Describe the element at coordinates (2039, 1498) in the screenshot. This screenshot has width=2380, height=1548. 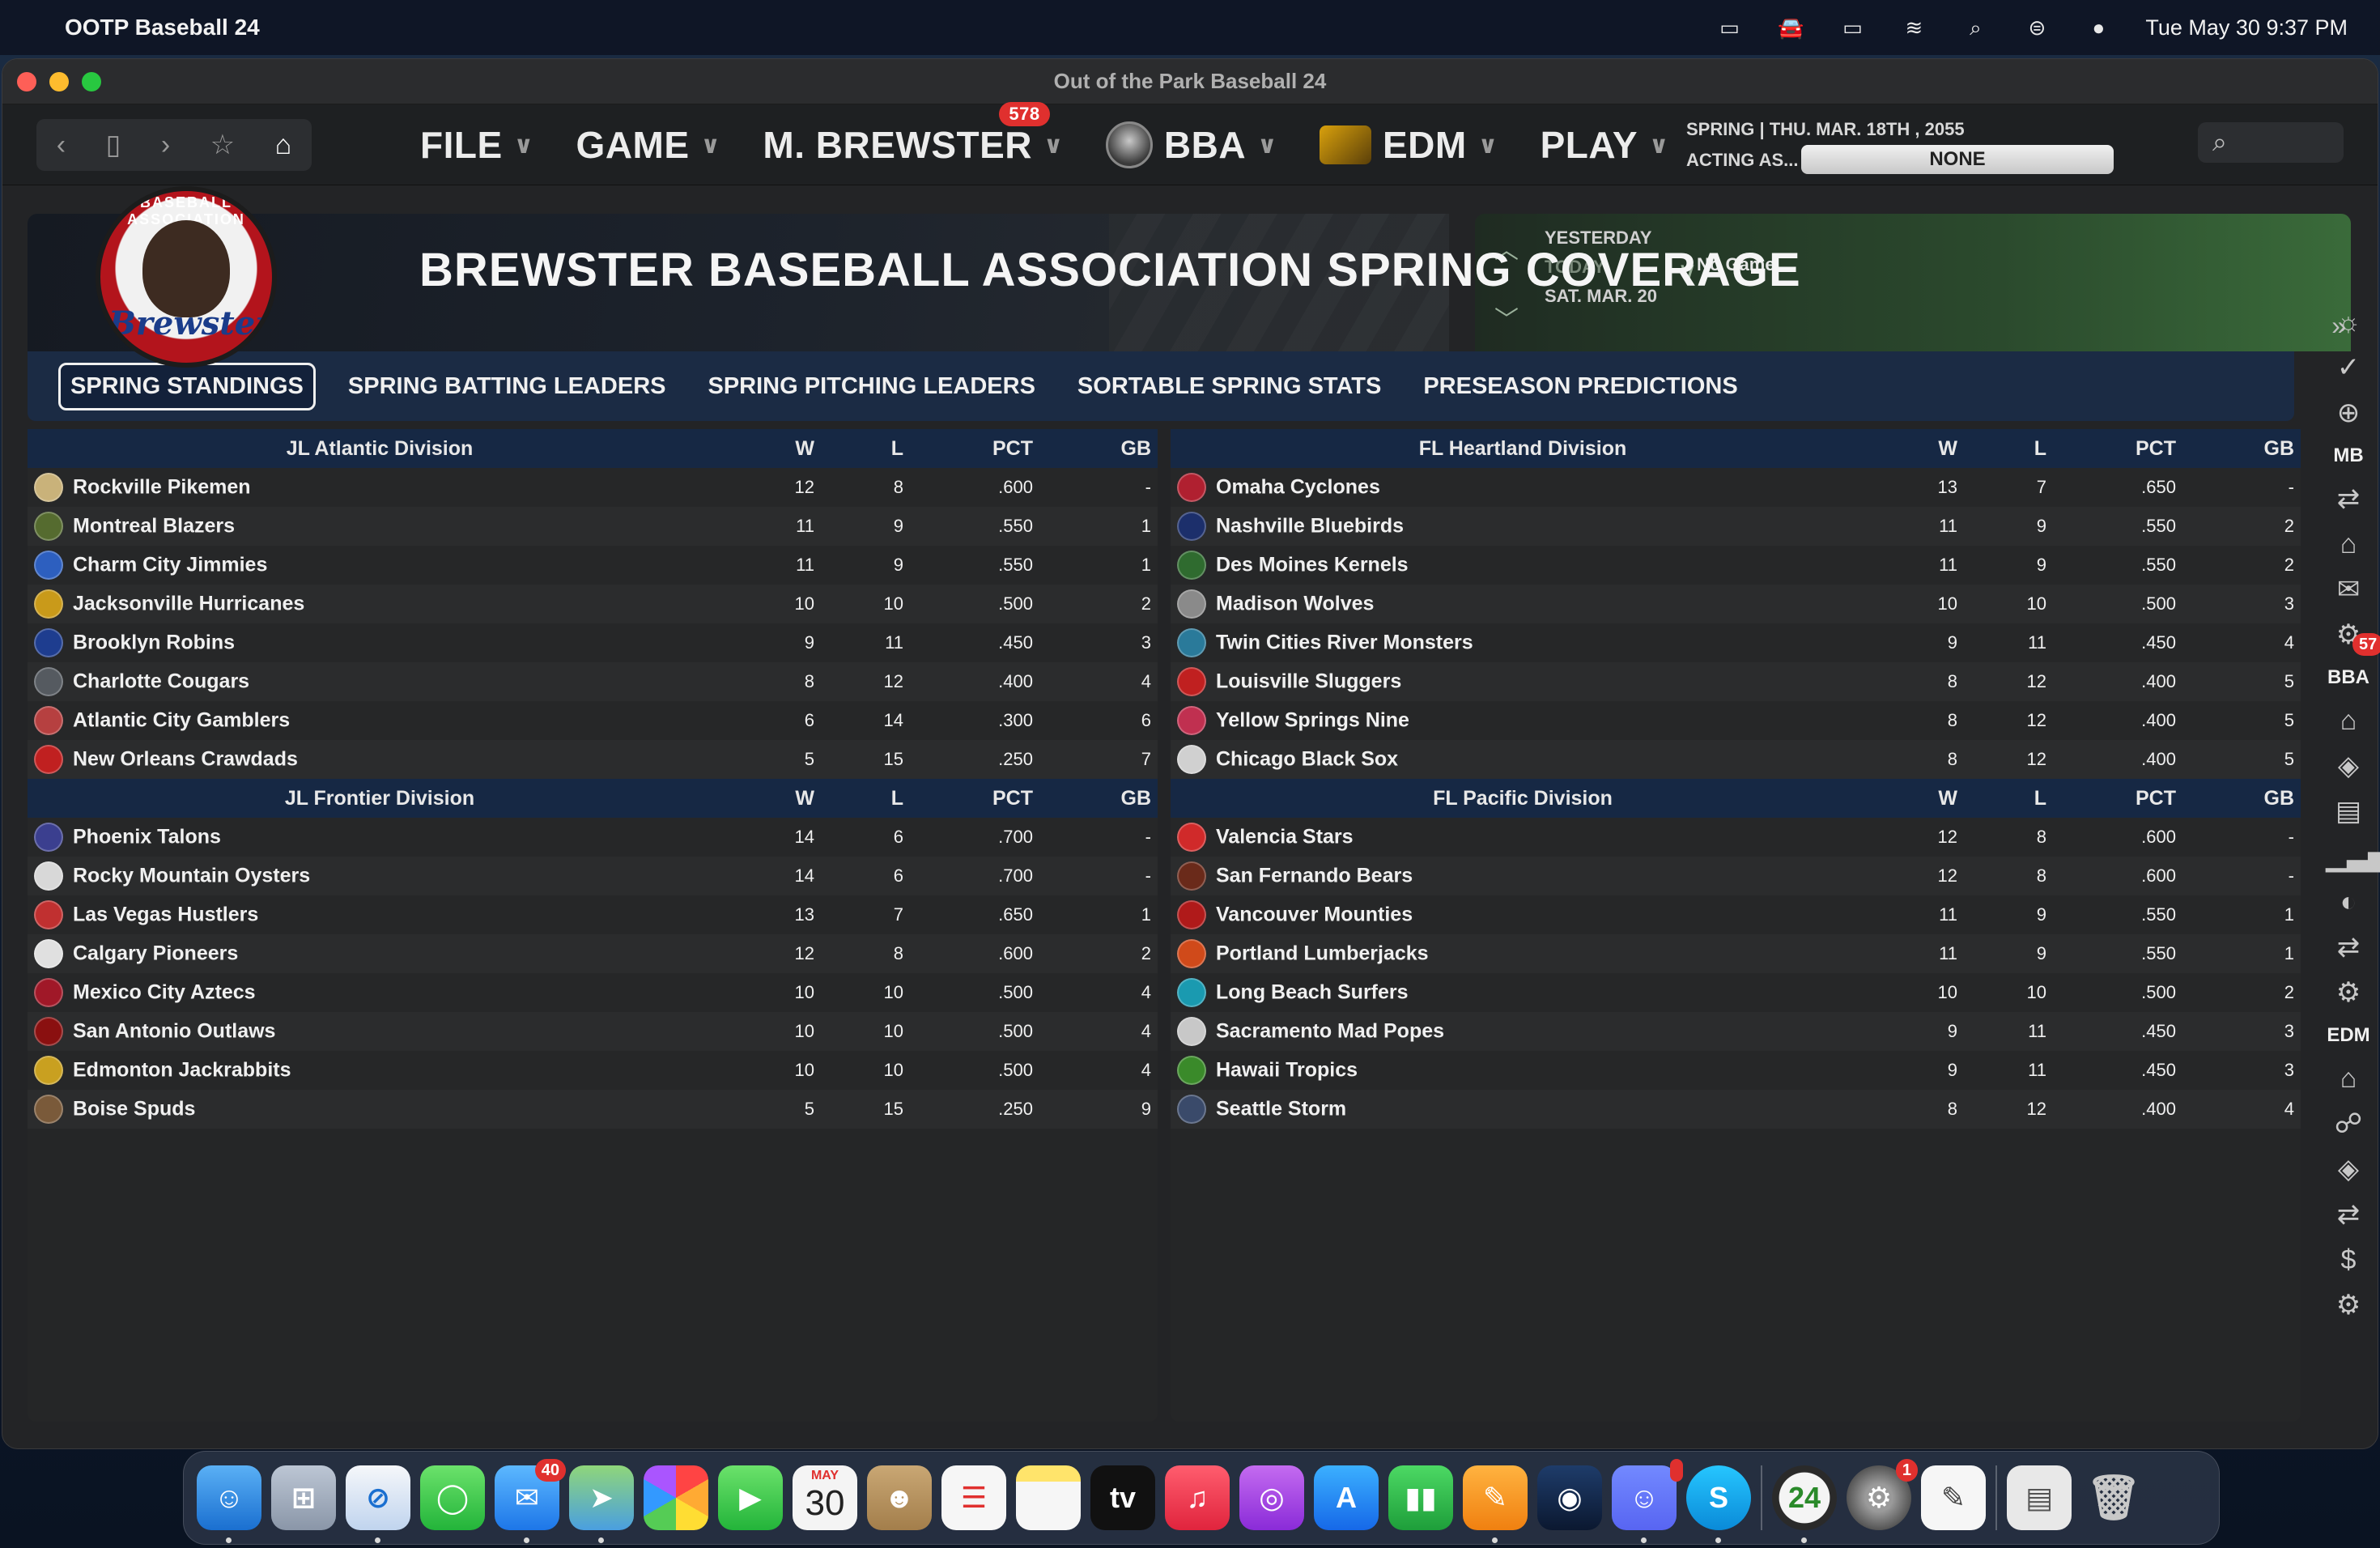
I see `document-icon: ▤` at that location.